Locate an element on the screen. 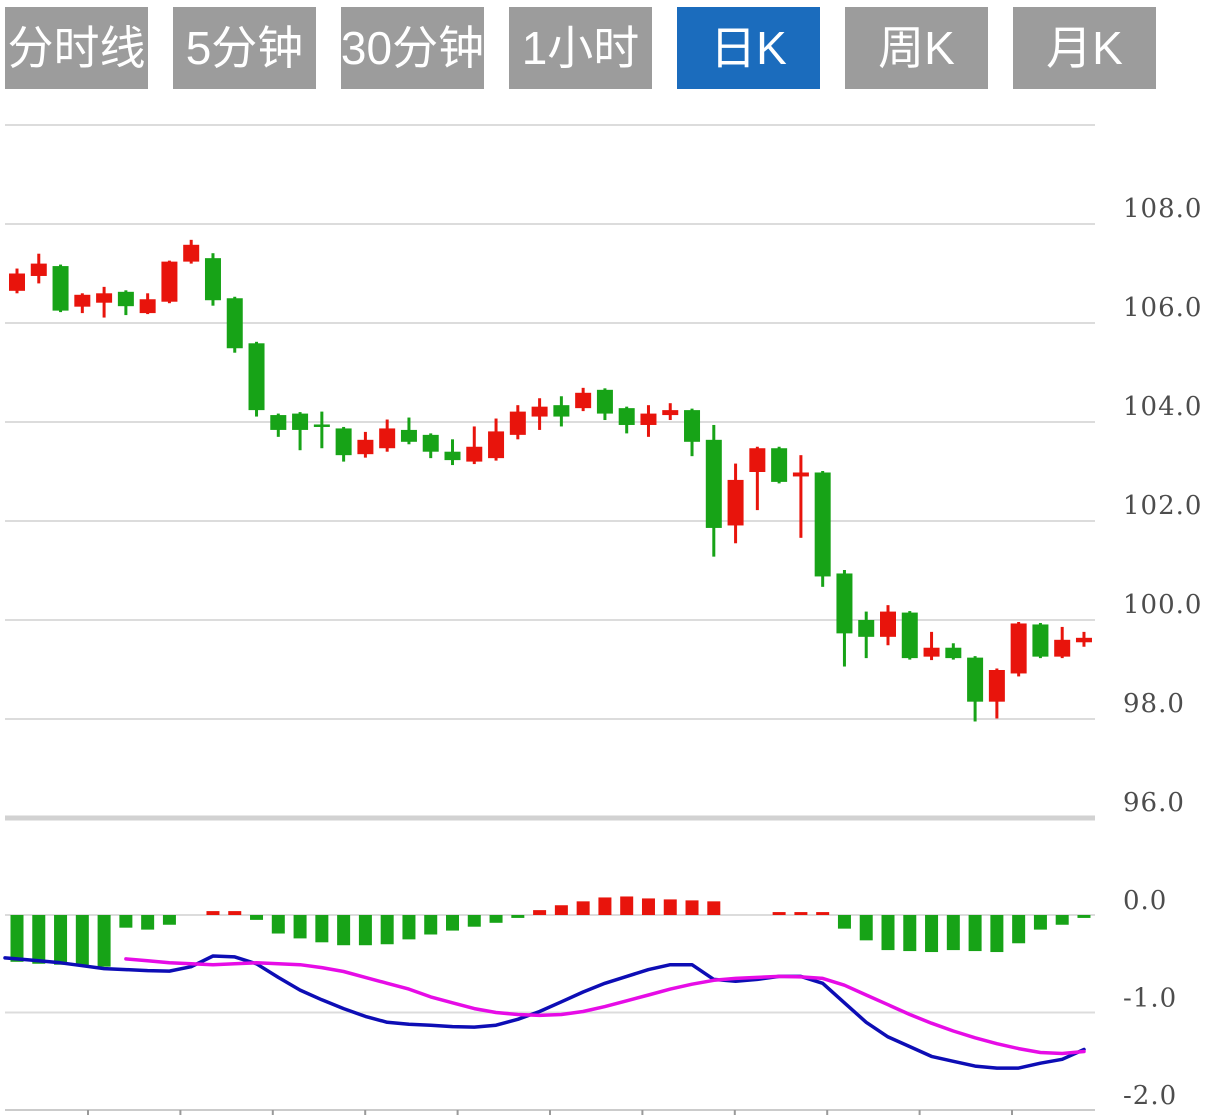  period-tabbar: 分时线 5分钟 30分钟 1小时 日K 周K 月K is located at coordinates (580, 48).